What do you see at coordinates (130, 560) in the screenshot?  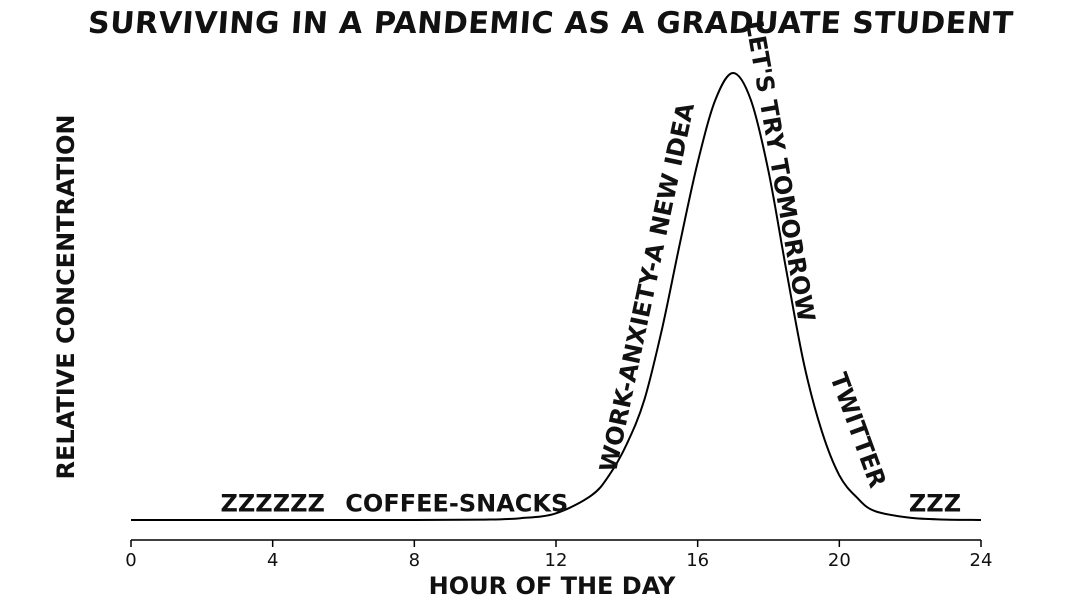 I see `x-tick-label: 0` at bounding box center [130, 560].